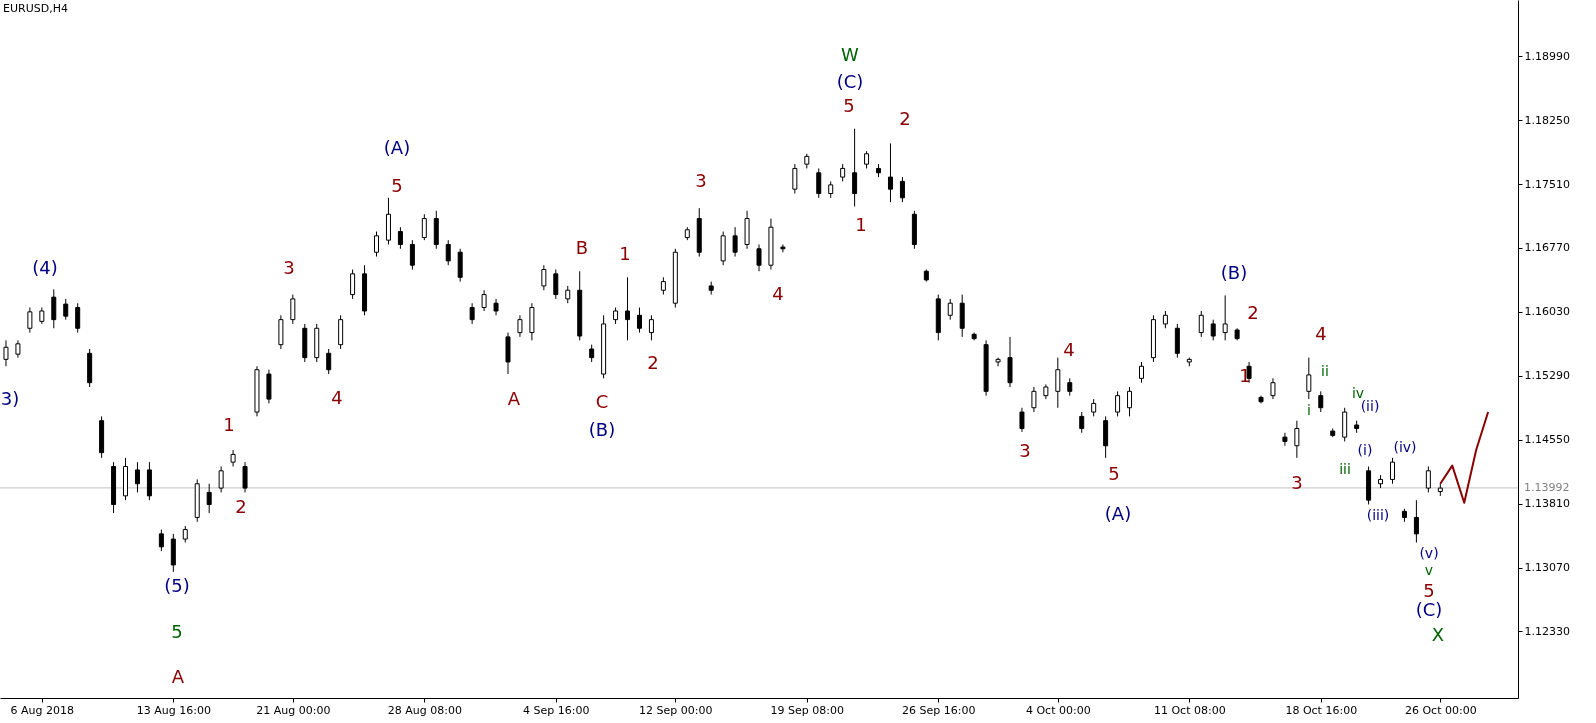 Image resolution: width=1596 pixels, height=723 pixels. What do you see at coordinates (10, 398) in the screenshot?
I see `annotation: 3)` at bounding box center [10, 398].